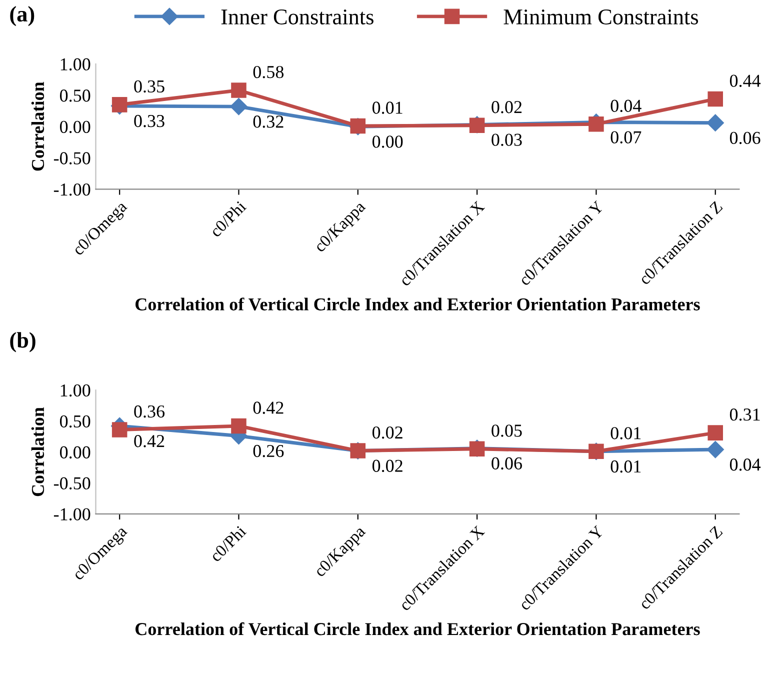 The height and width of the screenshot is (688, 766). Describe the element at coordinates (601, 17) in the screenshot. I see `legend-label: Minimum Constraints` at that location.